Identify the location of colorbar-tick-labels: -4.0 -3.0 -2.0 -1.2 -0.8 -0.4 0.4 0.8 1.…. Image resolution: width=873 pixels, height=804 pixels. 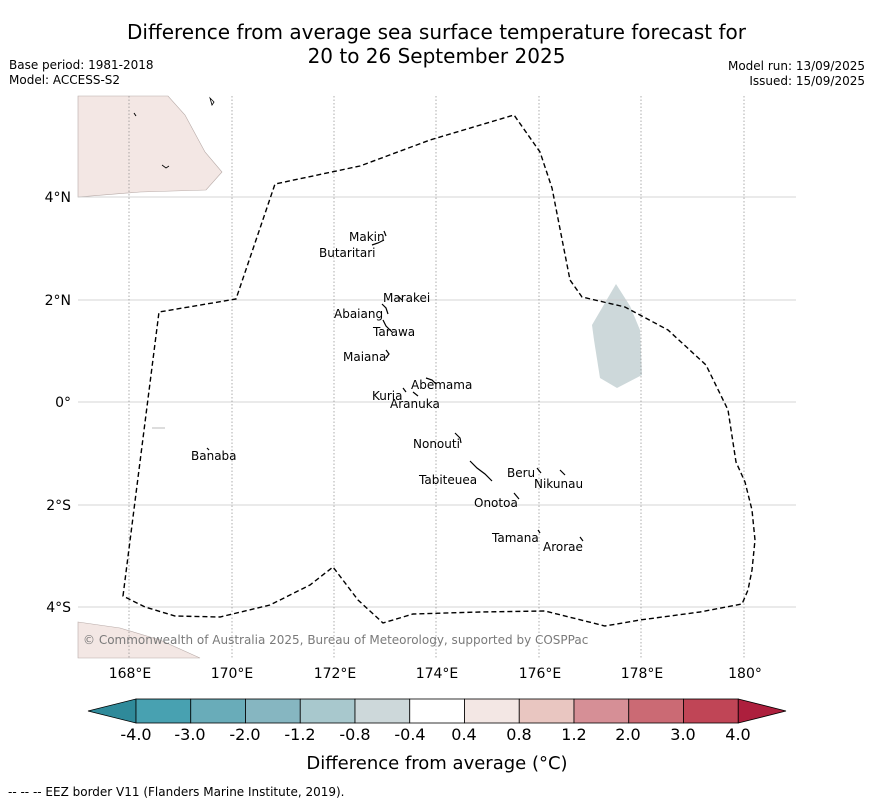
(435, 734).